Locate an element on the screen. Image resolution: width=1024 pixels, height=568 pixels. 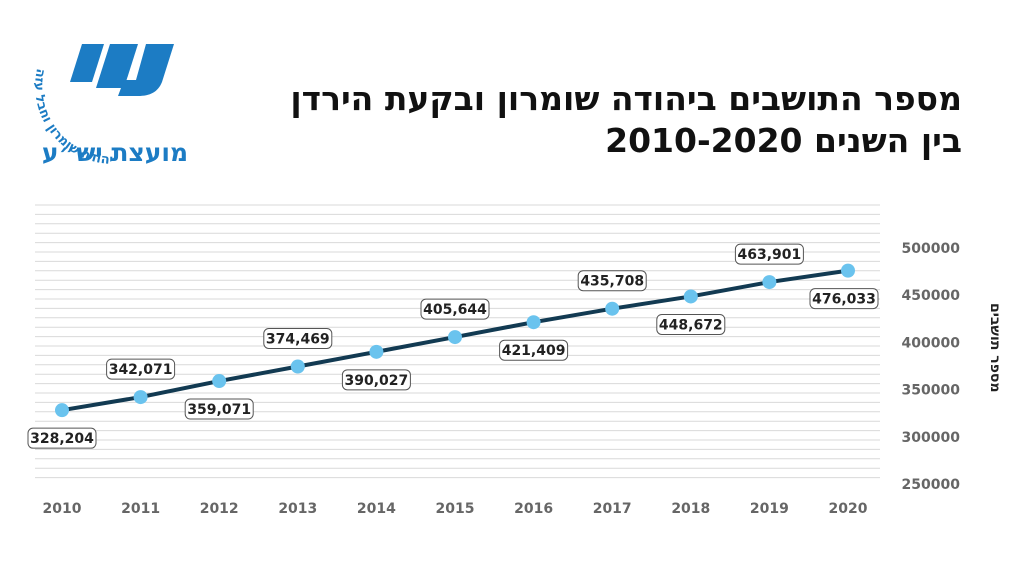
y-axis-ticks: 500000 450000 400000 350000 300000 250000 is located at coordinates (931, 367).